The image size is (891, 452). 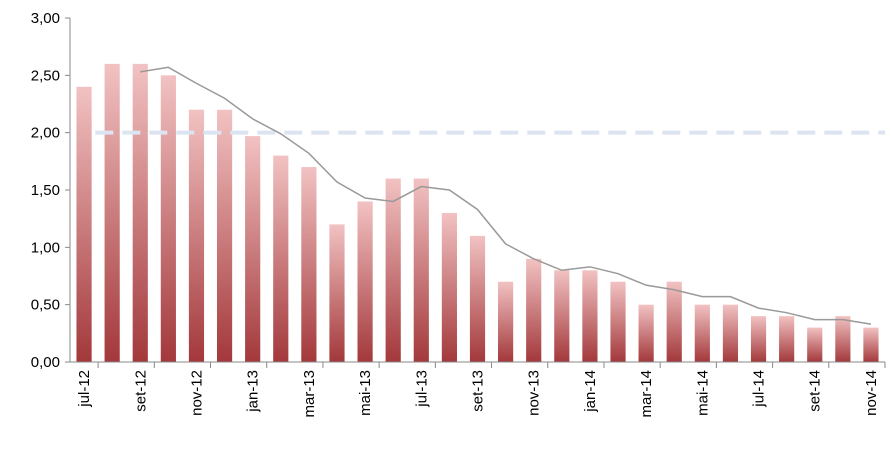 What do you see at coordinates (45, 190) in the screenshot?
I see `y-tick-label: 1,50` at bounding box center [45, 190].